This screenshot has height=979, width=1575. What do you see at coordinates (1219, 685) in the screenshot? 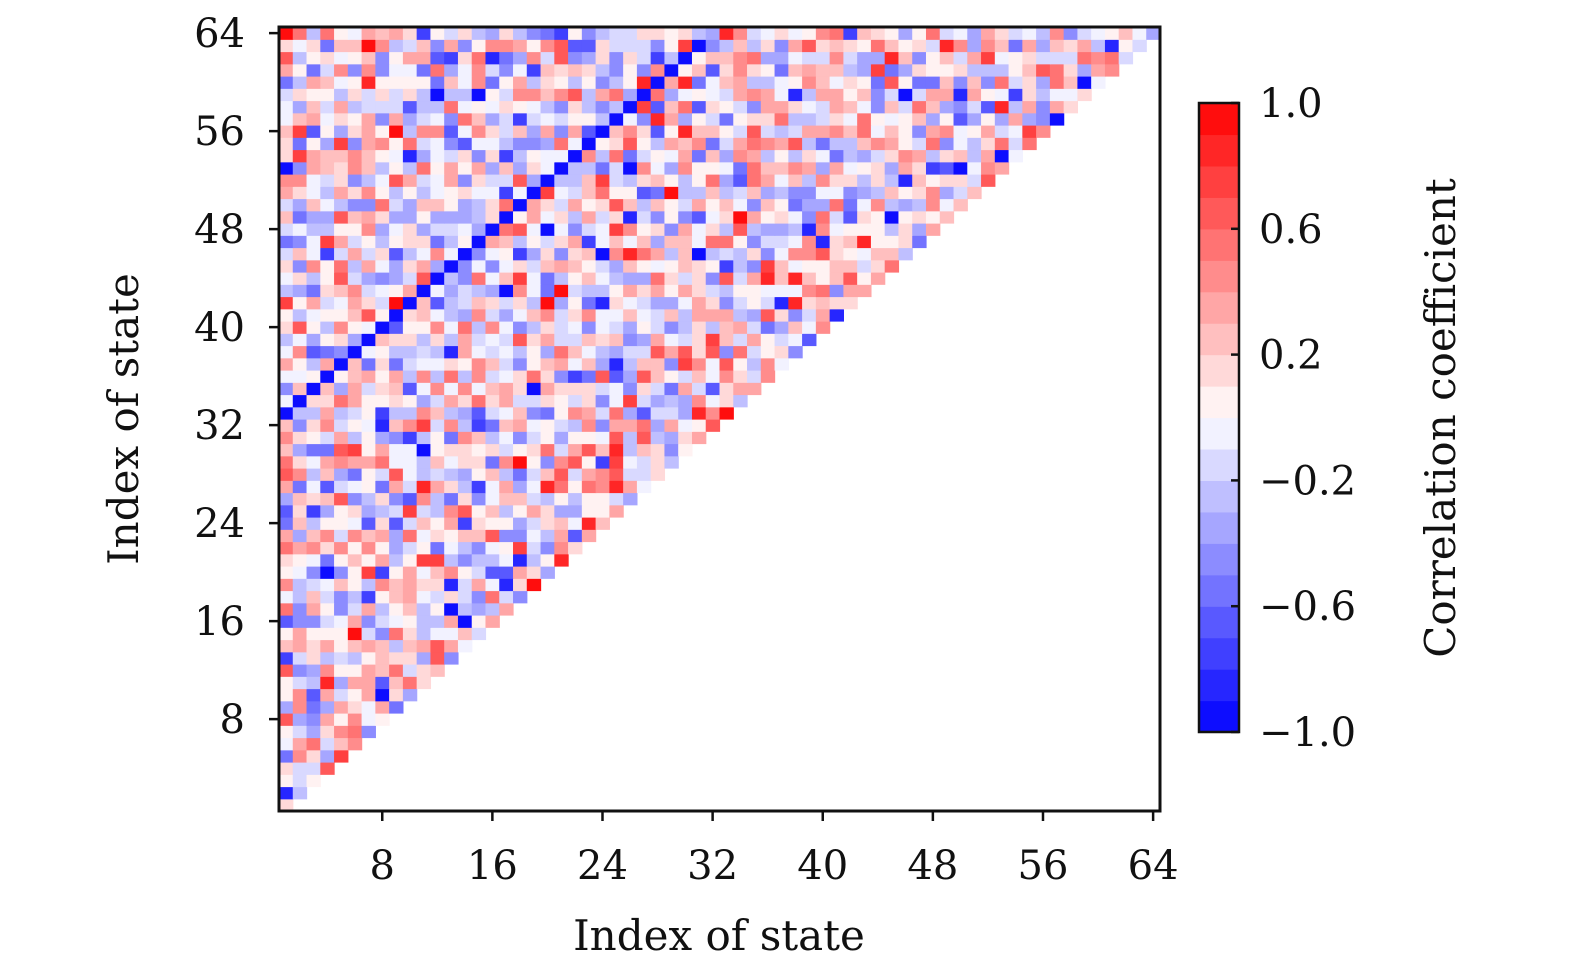
I see `colorbar-segment` at bounding box center [1219, 685].